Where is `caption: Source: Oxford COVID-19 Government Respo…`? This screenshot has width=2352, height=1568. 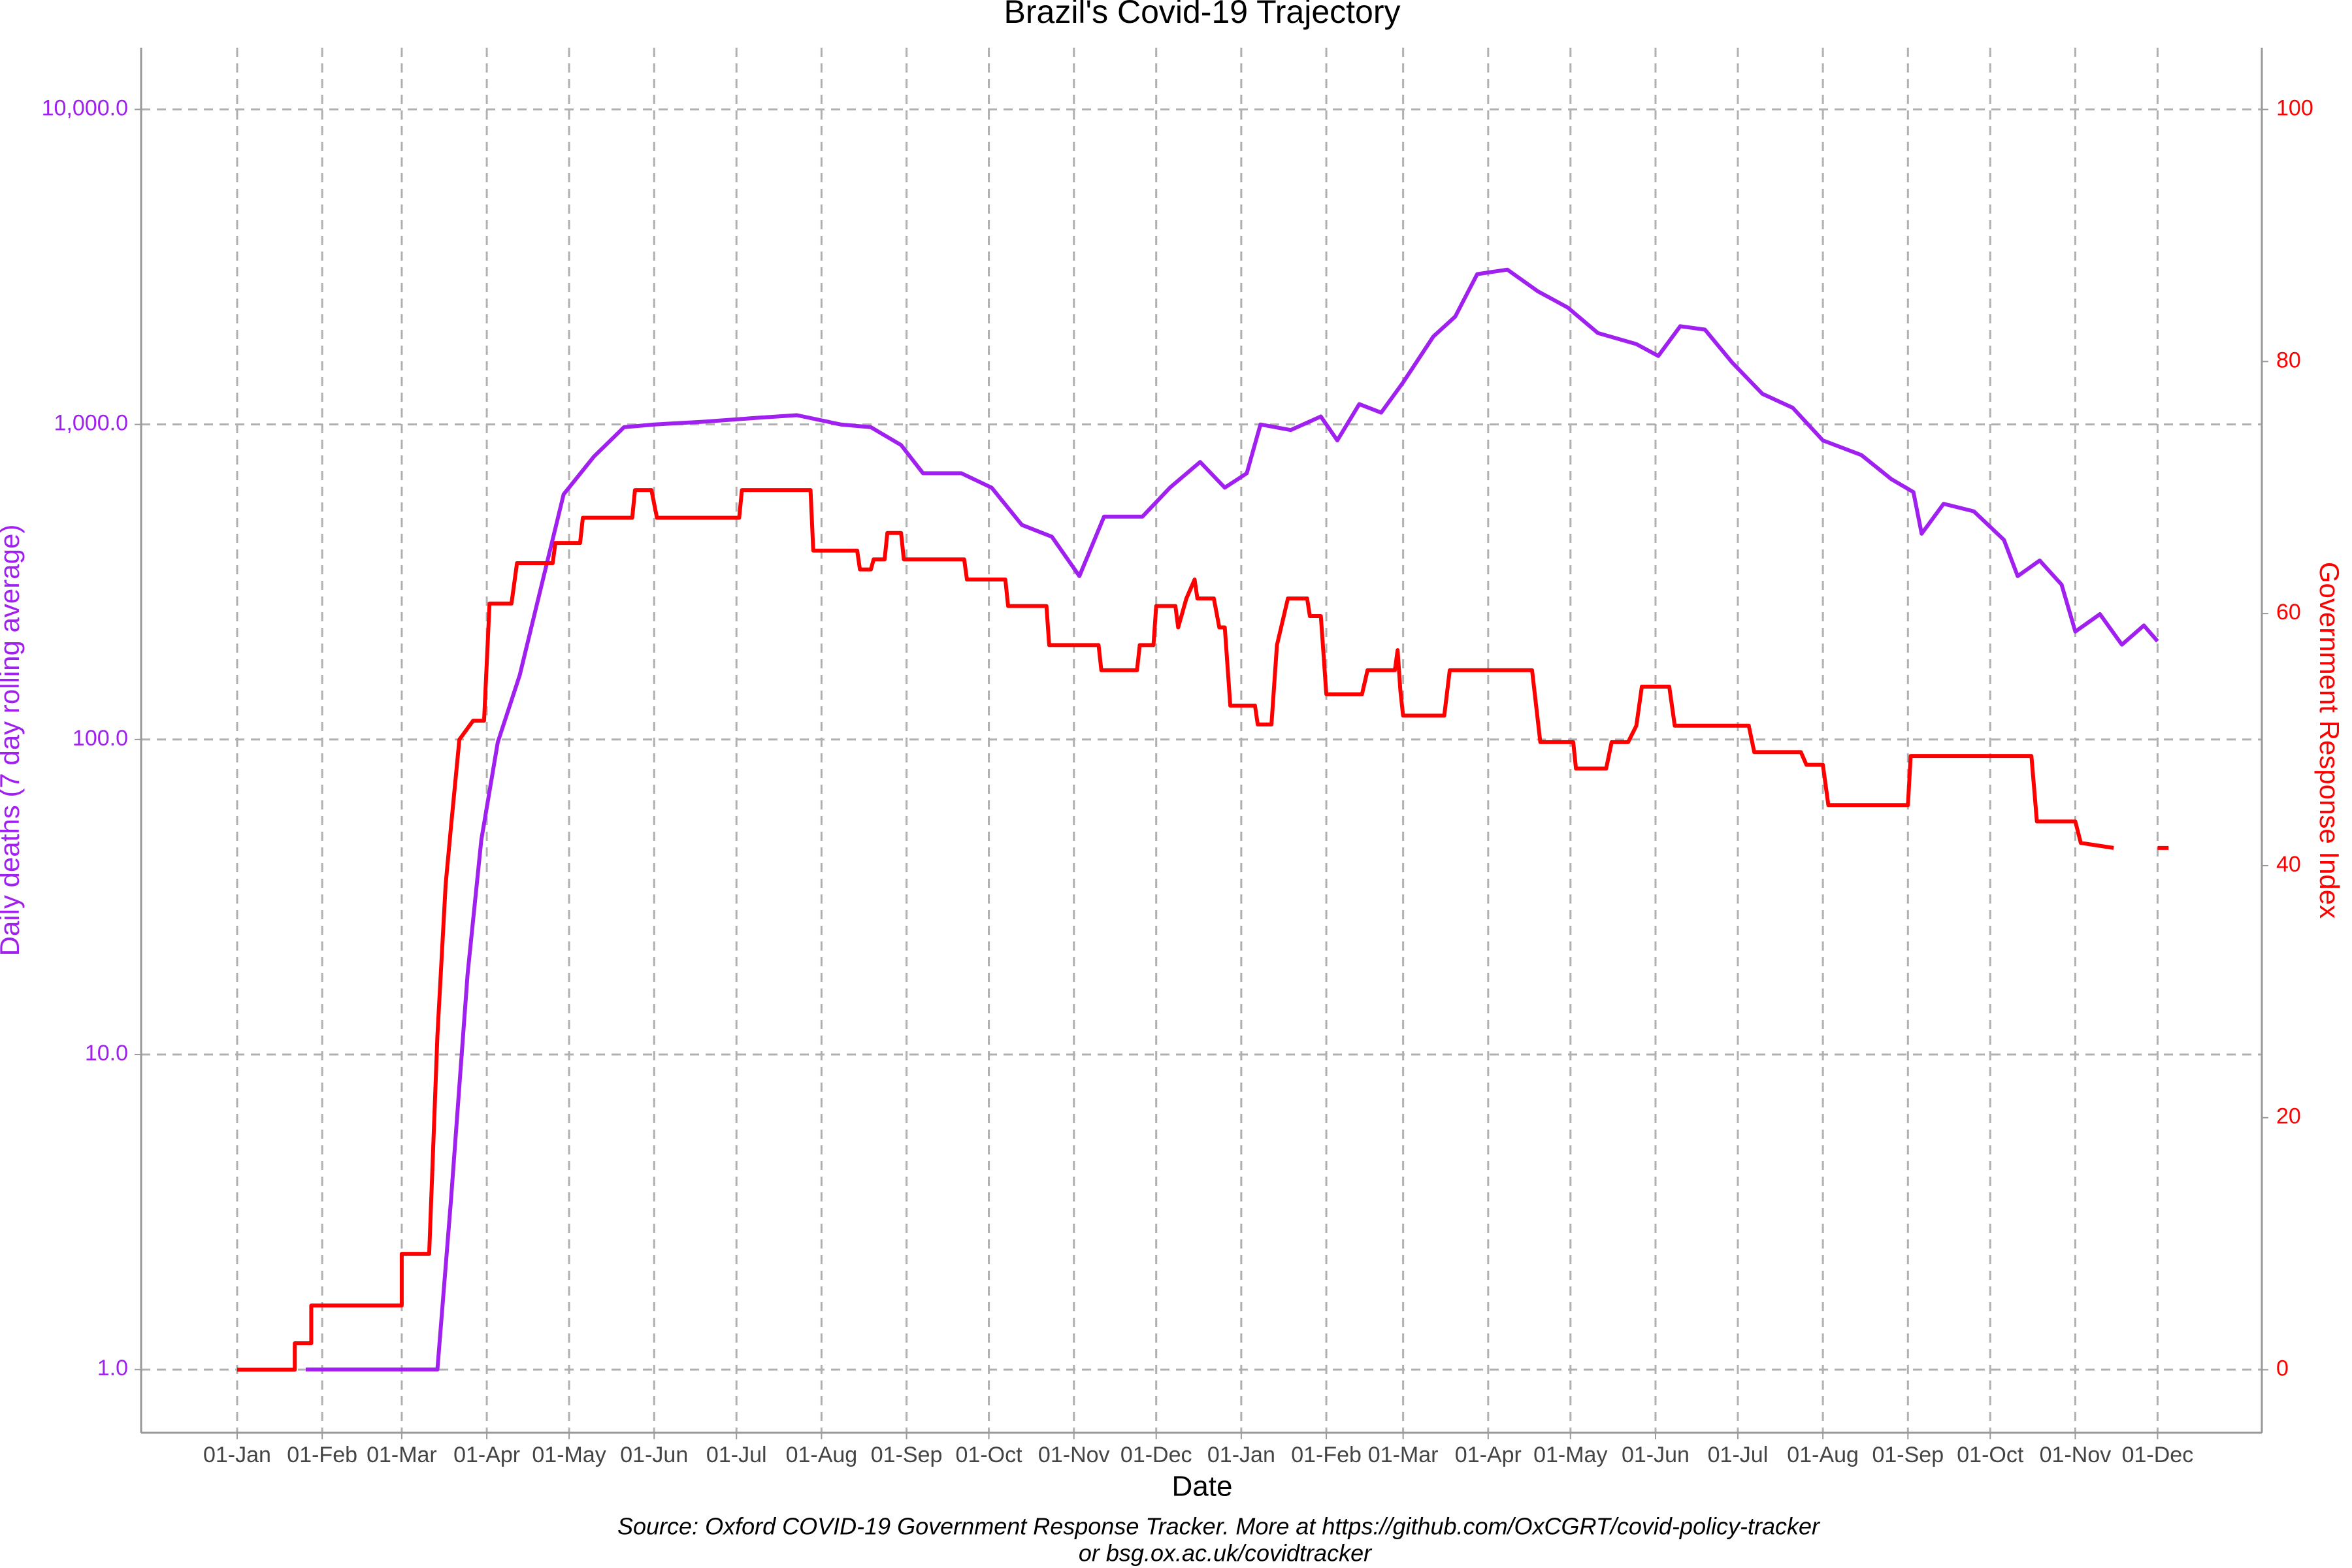
caption: Source: Oxford COVID-19 Government Respo… is located at coordinates (1219, 1526).